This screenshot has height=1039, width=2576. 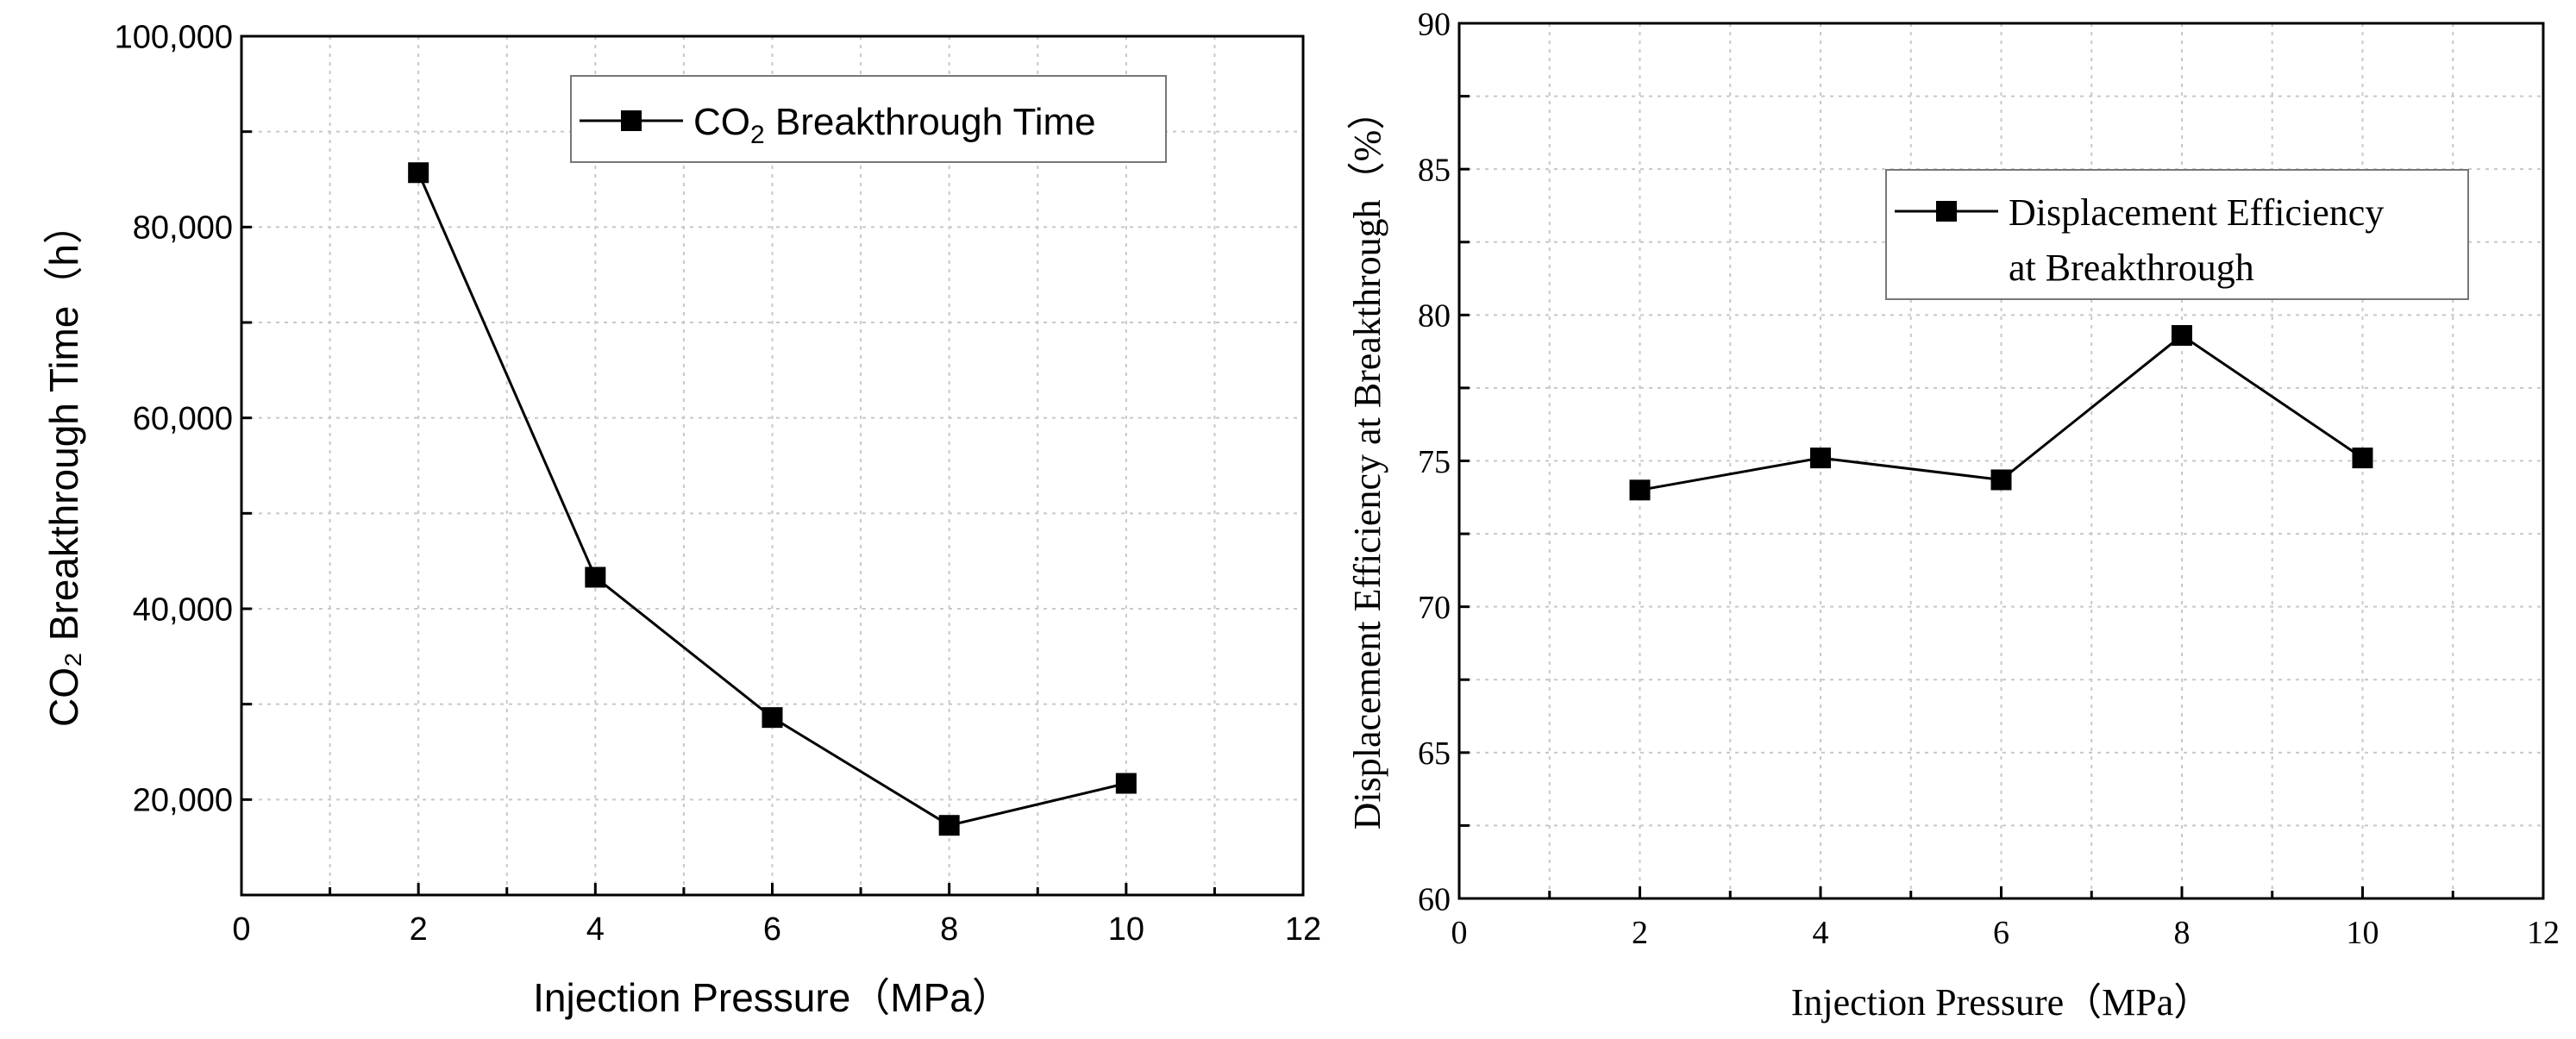 What do you see at coordinates (930, 122) in the screenshot?
I see `legend-text-rest: Breakthrough Time` at bounding box center [930, 122].